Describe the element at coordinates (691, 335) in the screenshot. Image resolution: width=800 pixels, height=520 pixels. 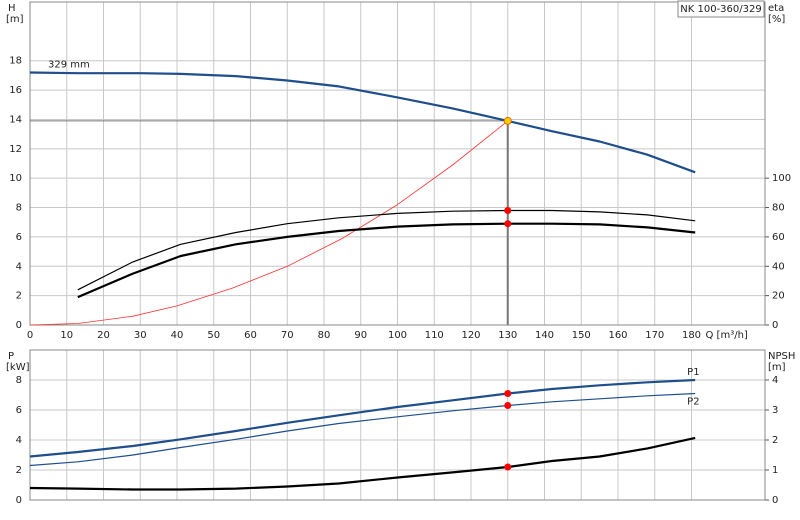
I see `x-tick-label: 180` at that location.